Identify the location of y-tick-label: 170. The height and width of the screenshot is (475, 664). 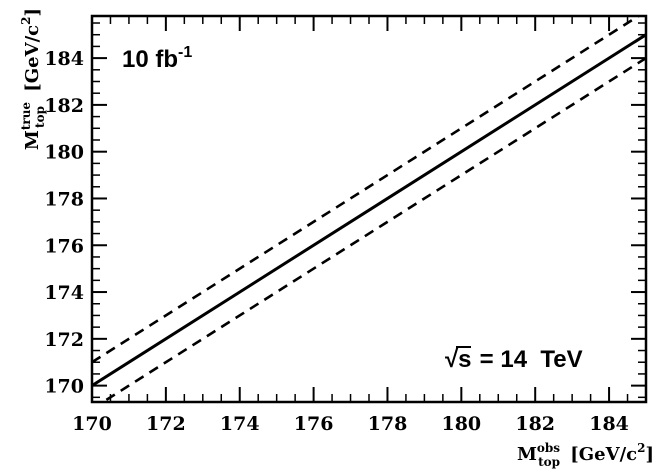
(64, 387).